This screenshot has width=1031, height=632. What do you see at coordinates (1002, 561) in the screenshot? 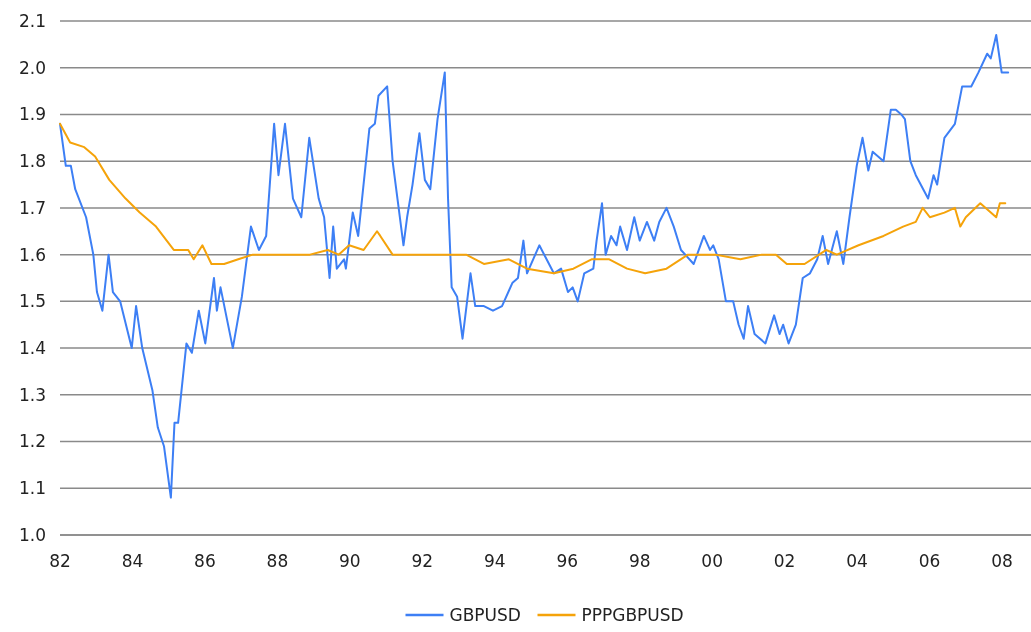
I see `x-tick-label: 08` at bounding box center [1002, 561].